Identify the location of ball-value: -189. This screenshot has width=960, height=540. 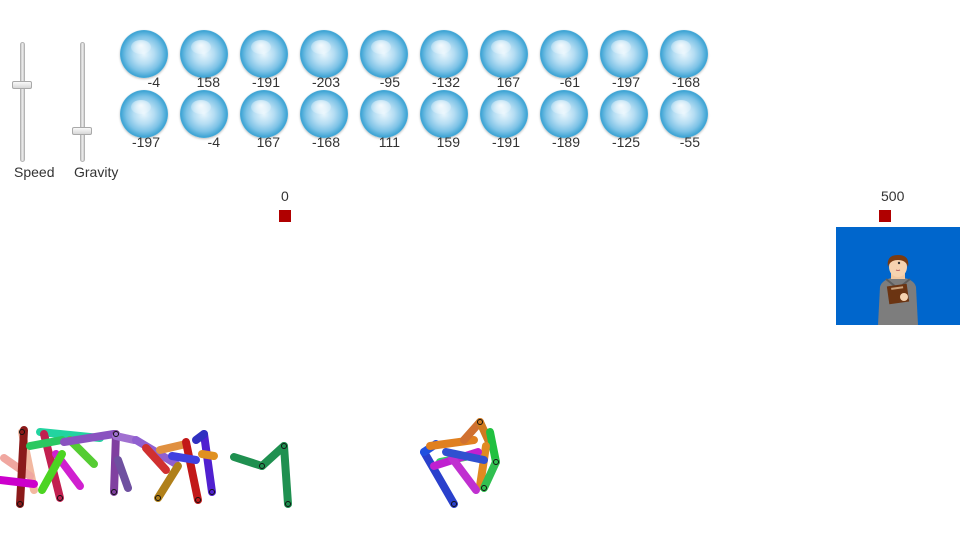
(565, 142).